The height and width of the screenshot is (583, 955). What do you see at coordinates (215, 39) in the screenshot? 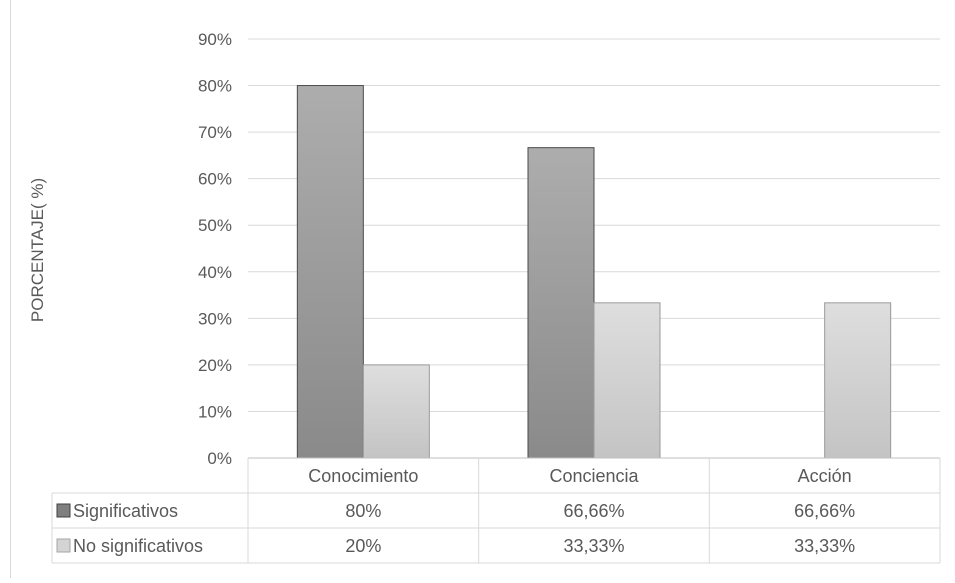
I see `y-tick-label: 90%` at bounding box center [215, 39].